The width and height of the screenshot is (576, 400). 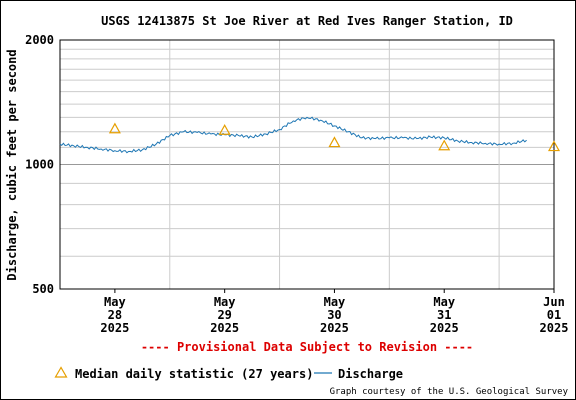 What do you see at coordinates (61, 372) in the screenshot?
I see `legend-median-symbol` at bounding box center [61, 372].